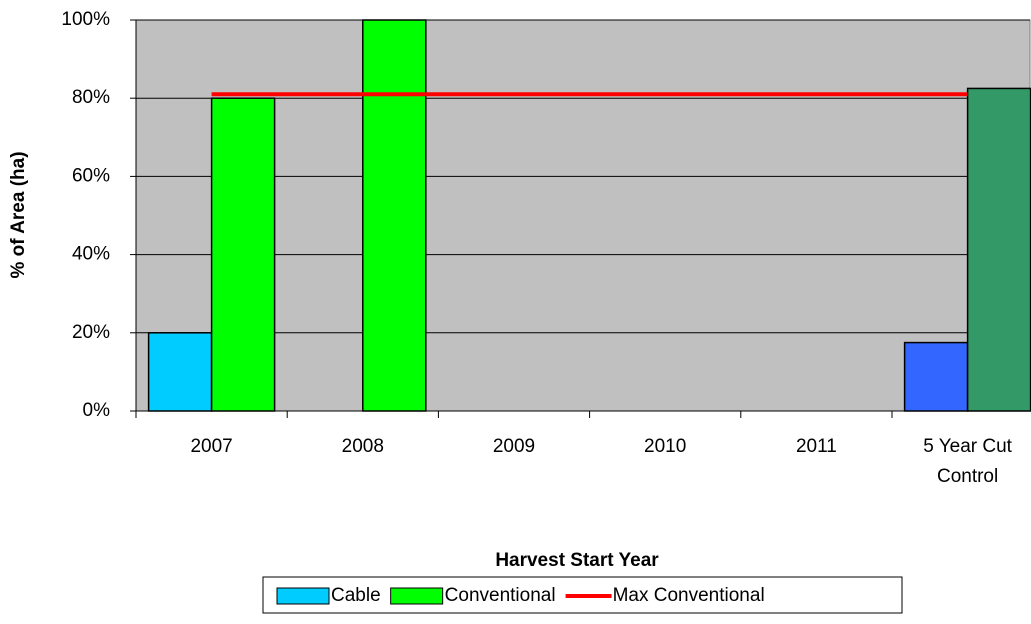 Image resolution: width=1031 pixels, height=624 pixels. What do you see at coordinates (363, 446) in the screenshot?
I see `x-tick-label: 2008` at bounding box center [363, 446].